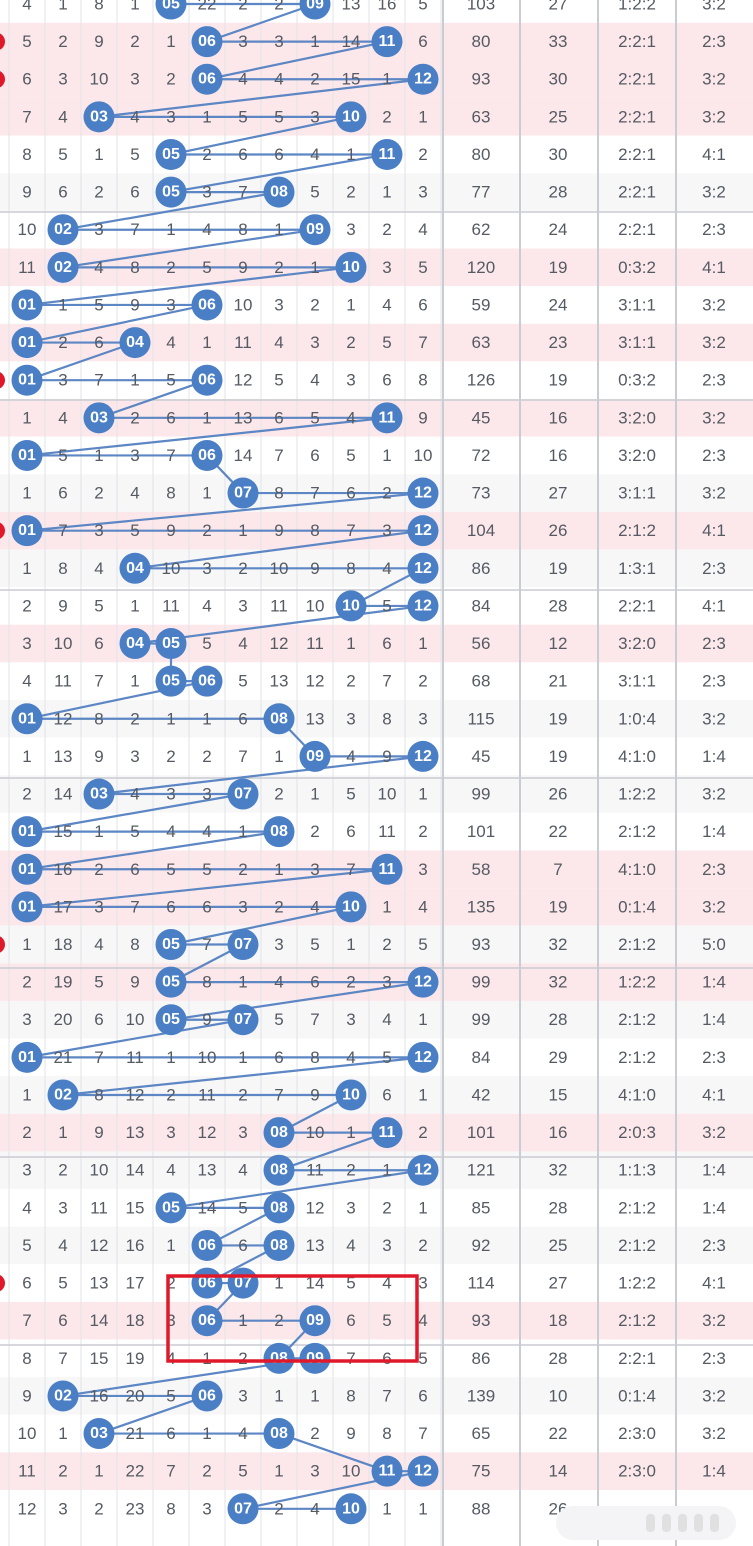 The width and height of the screenshot is (753, 1546). I want to click on sum-value: 73, so click(481, 493).